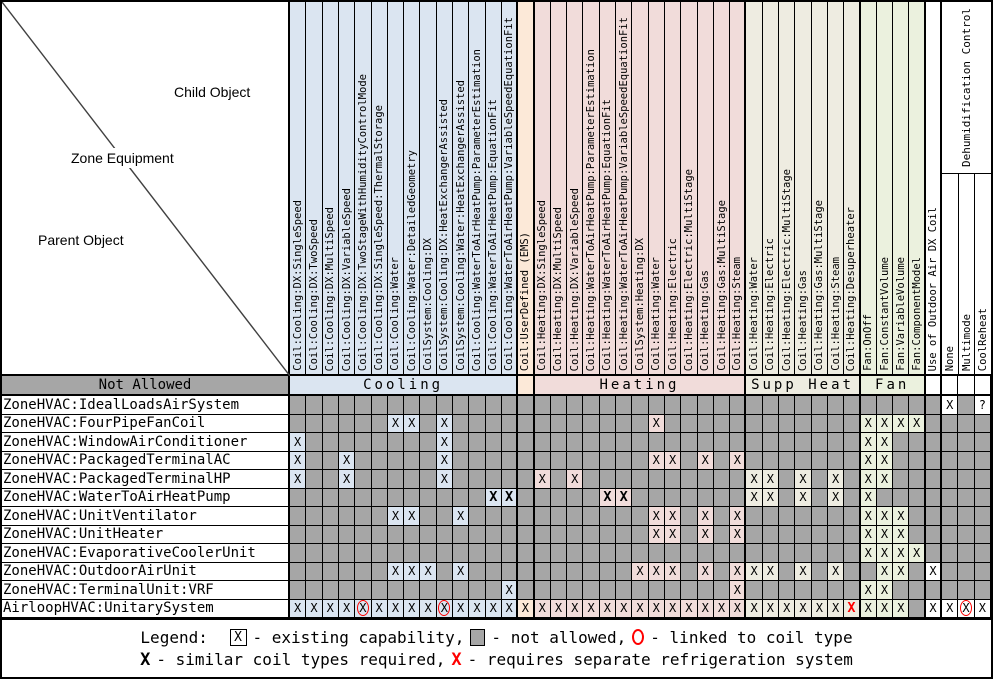 The image size is (993, 679). What do you see at coordinates (917, 189) in the screenshot?
I see `column-header: Fan:ComponentModel` at bounding box center [917, 189].